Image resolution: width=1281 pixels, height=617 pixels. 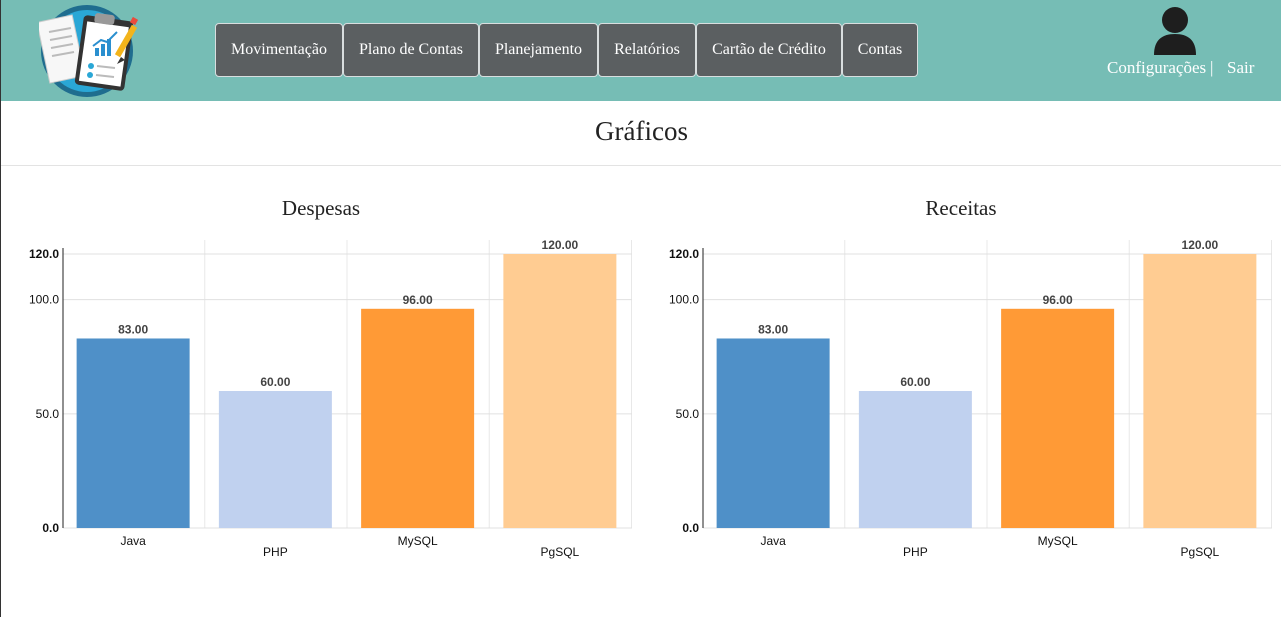 I want to click on logout-link: Sair, so click(x=1241, y=67).